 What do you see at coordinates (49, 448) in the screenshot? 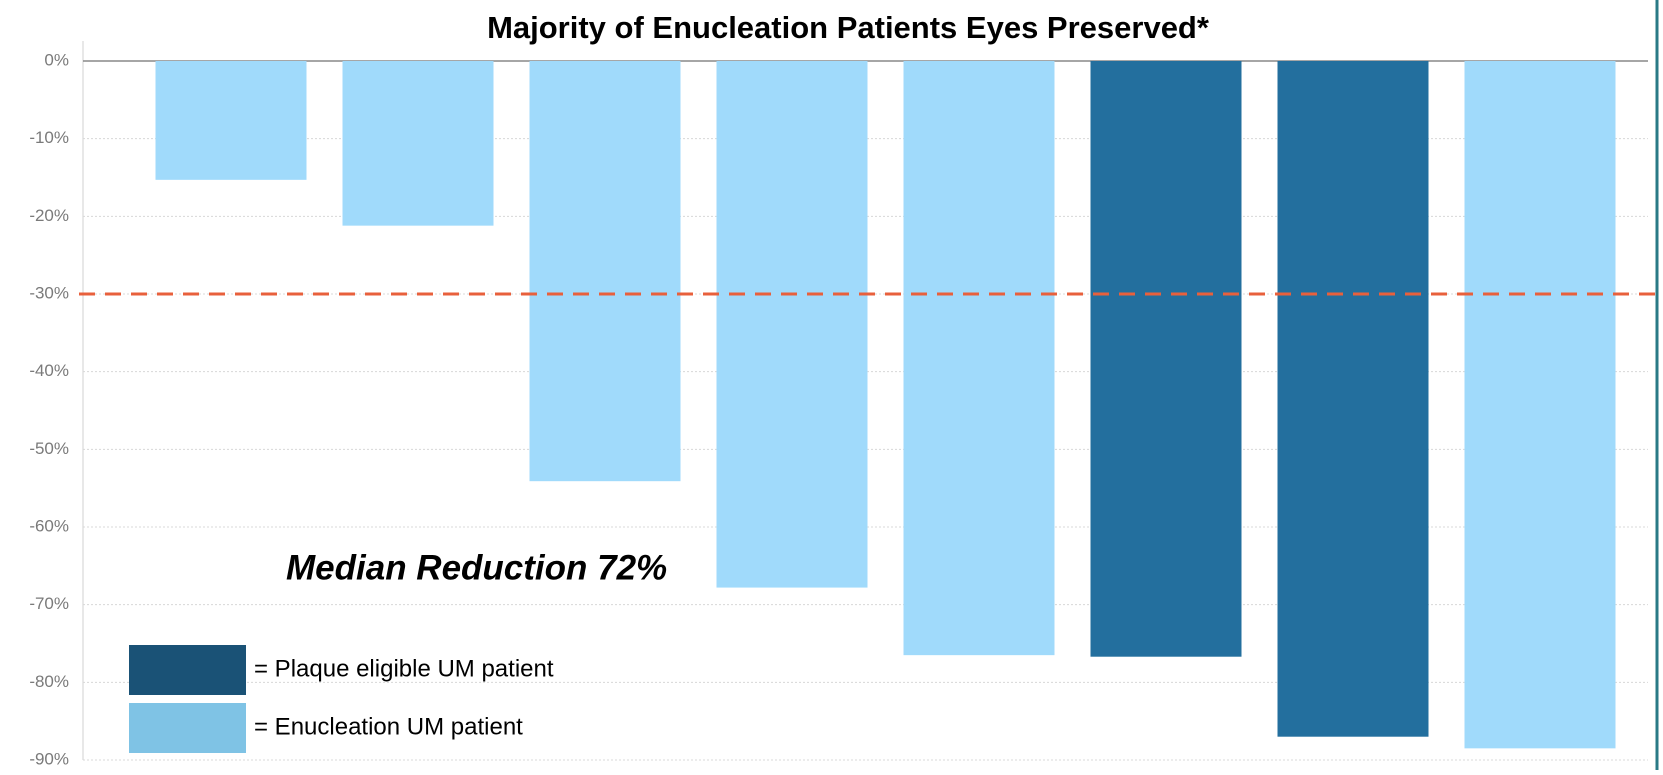
I see `y-tick-label: -50%` at bounding box center [49, 448].